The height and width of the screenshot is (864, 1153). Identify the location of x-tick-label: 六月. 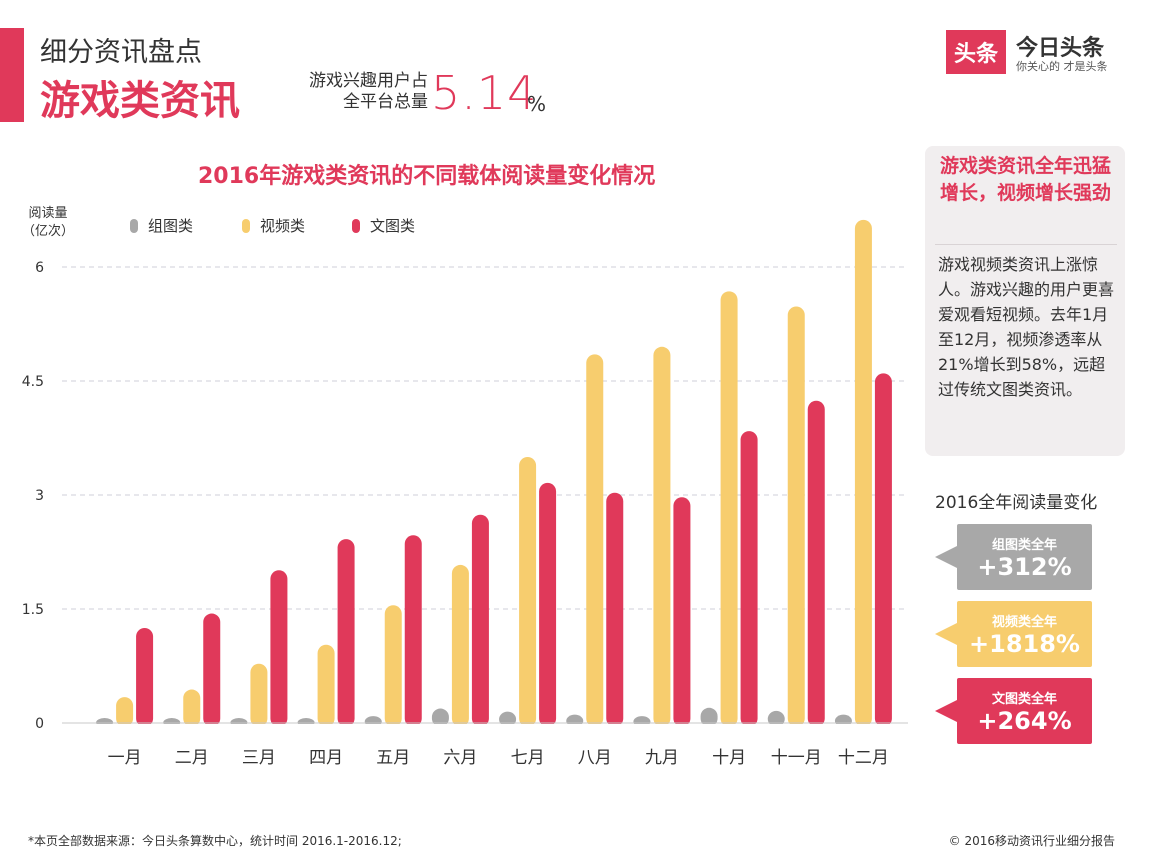
(460, 758).